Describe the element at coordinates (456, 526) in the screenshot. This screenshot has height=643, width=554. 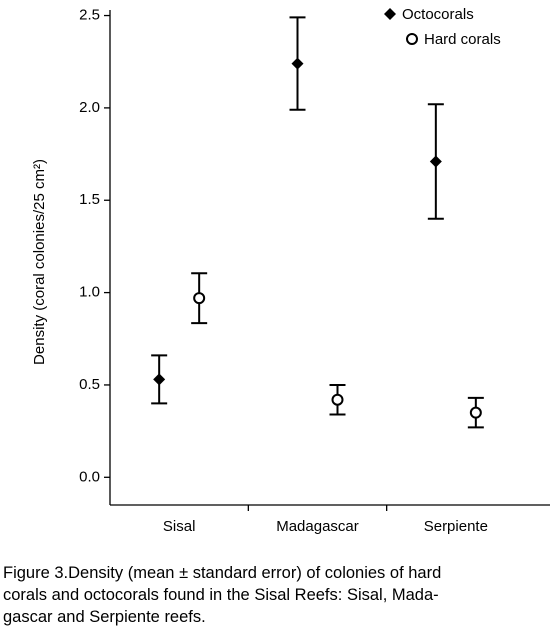
I see `x-tick-label: Serpiente` at that location.